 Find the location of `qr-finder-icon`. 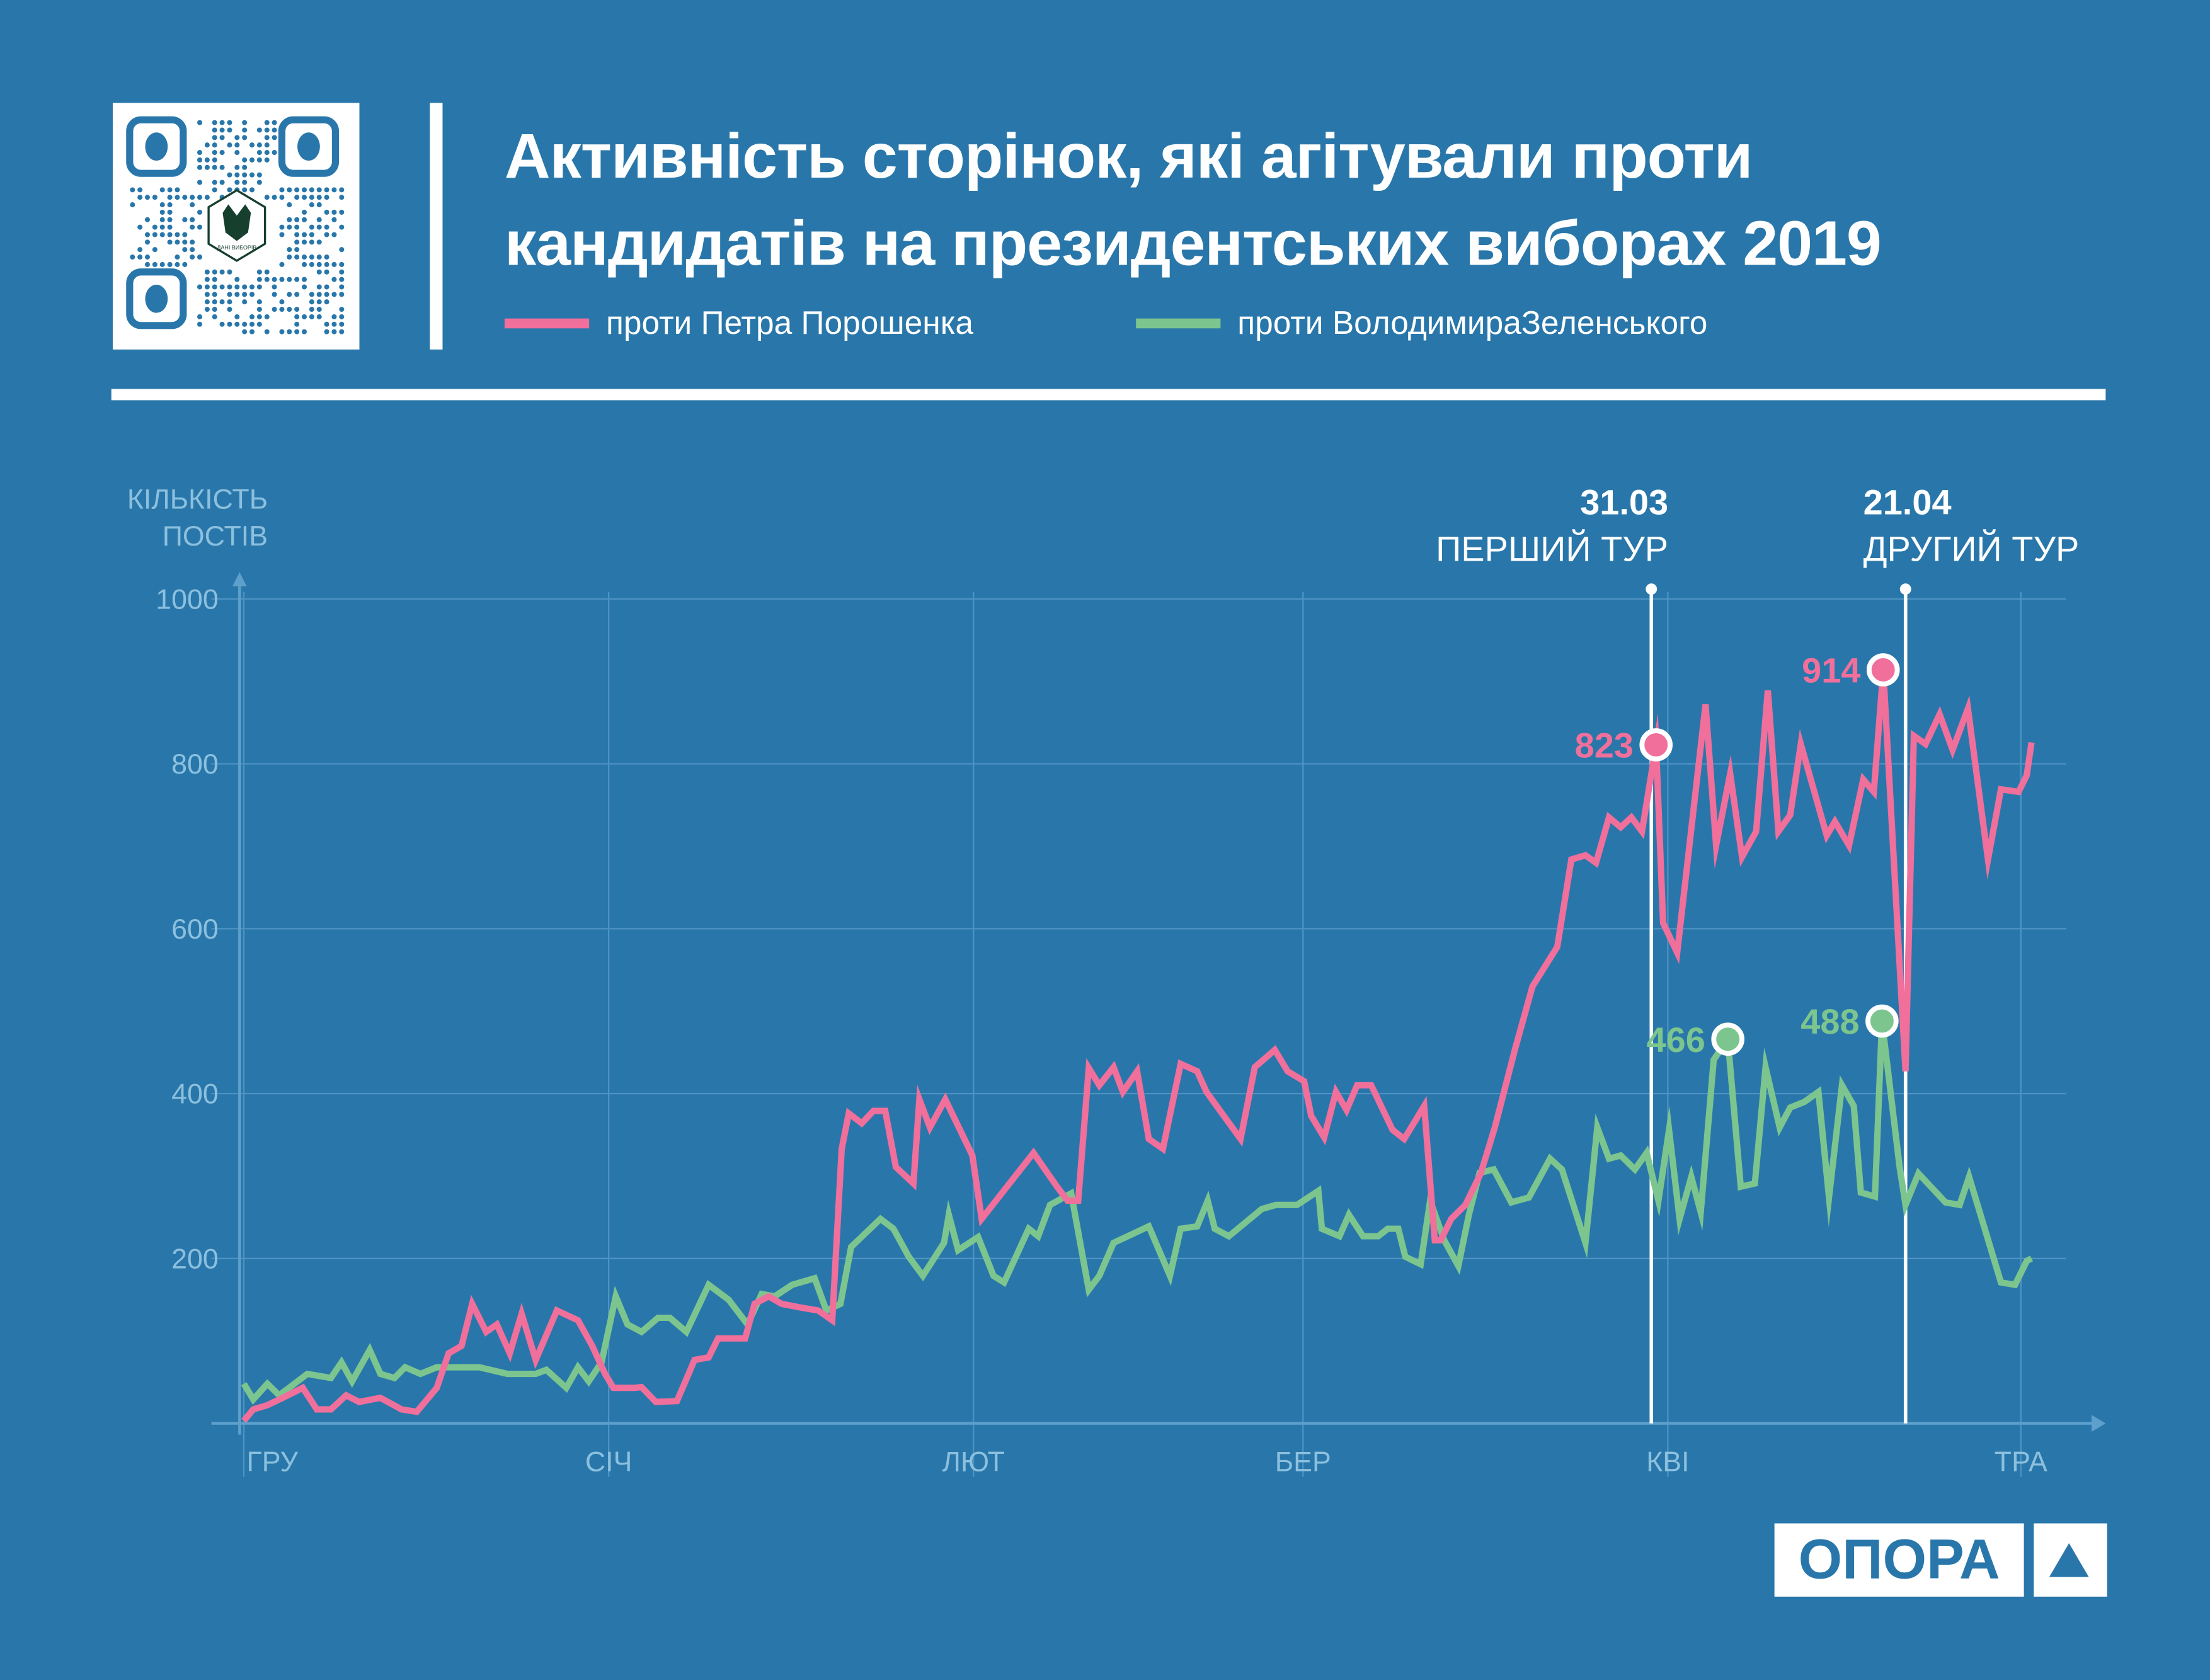

qr-finder-icon is located at coordinates (156, 298).